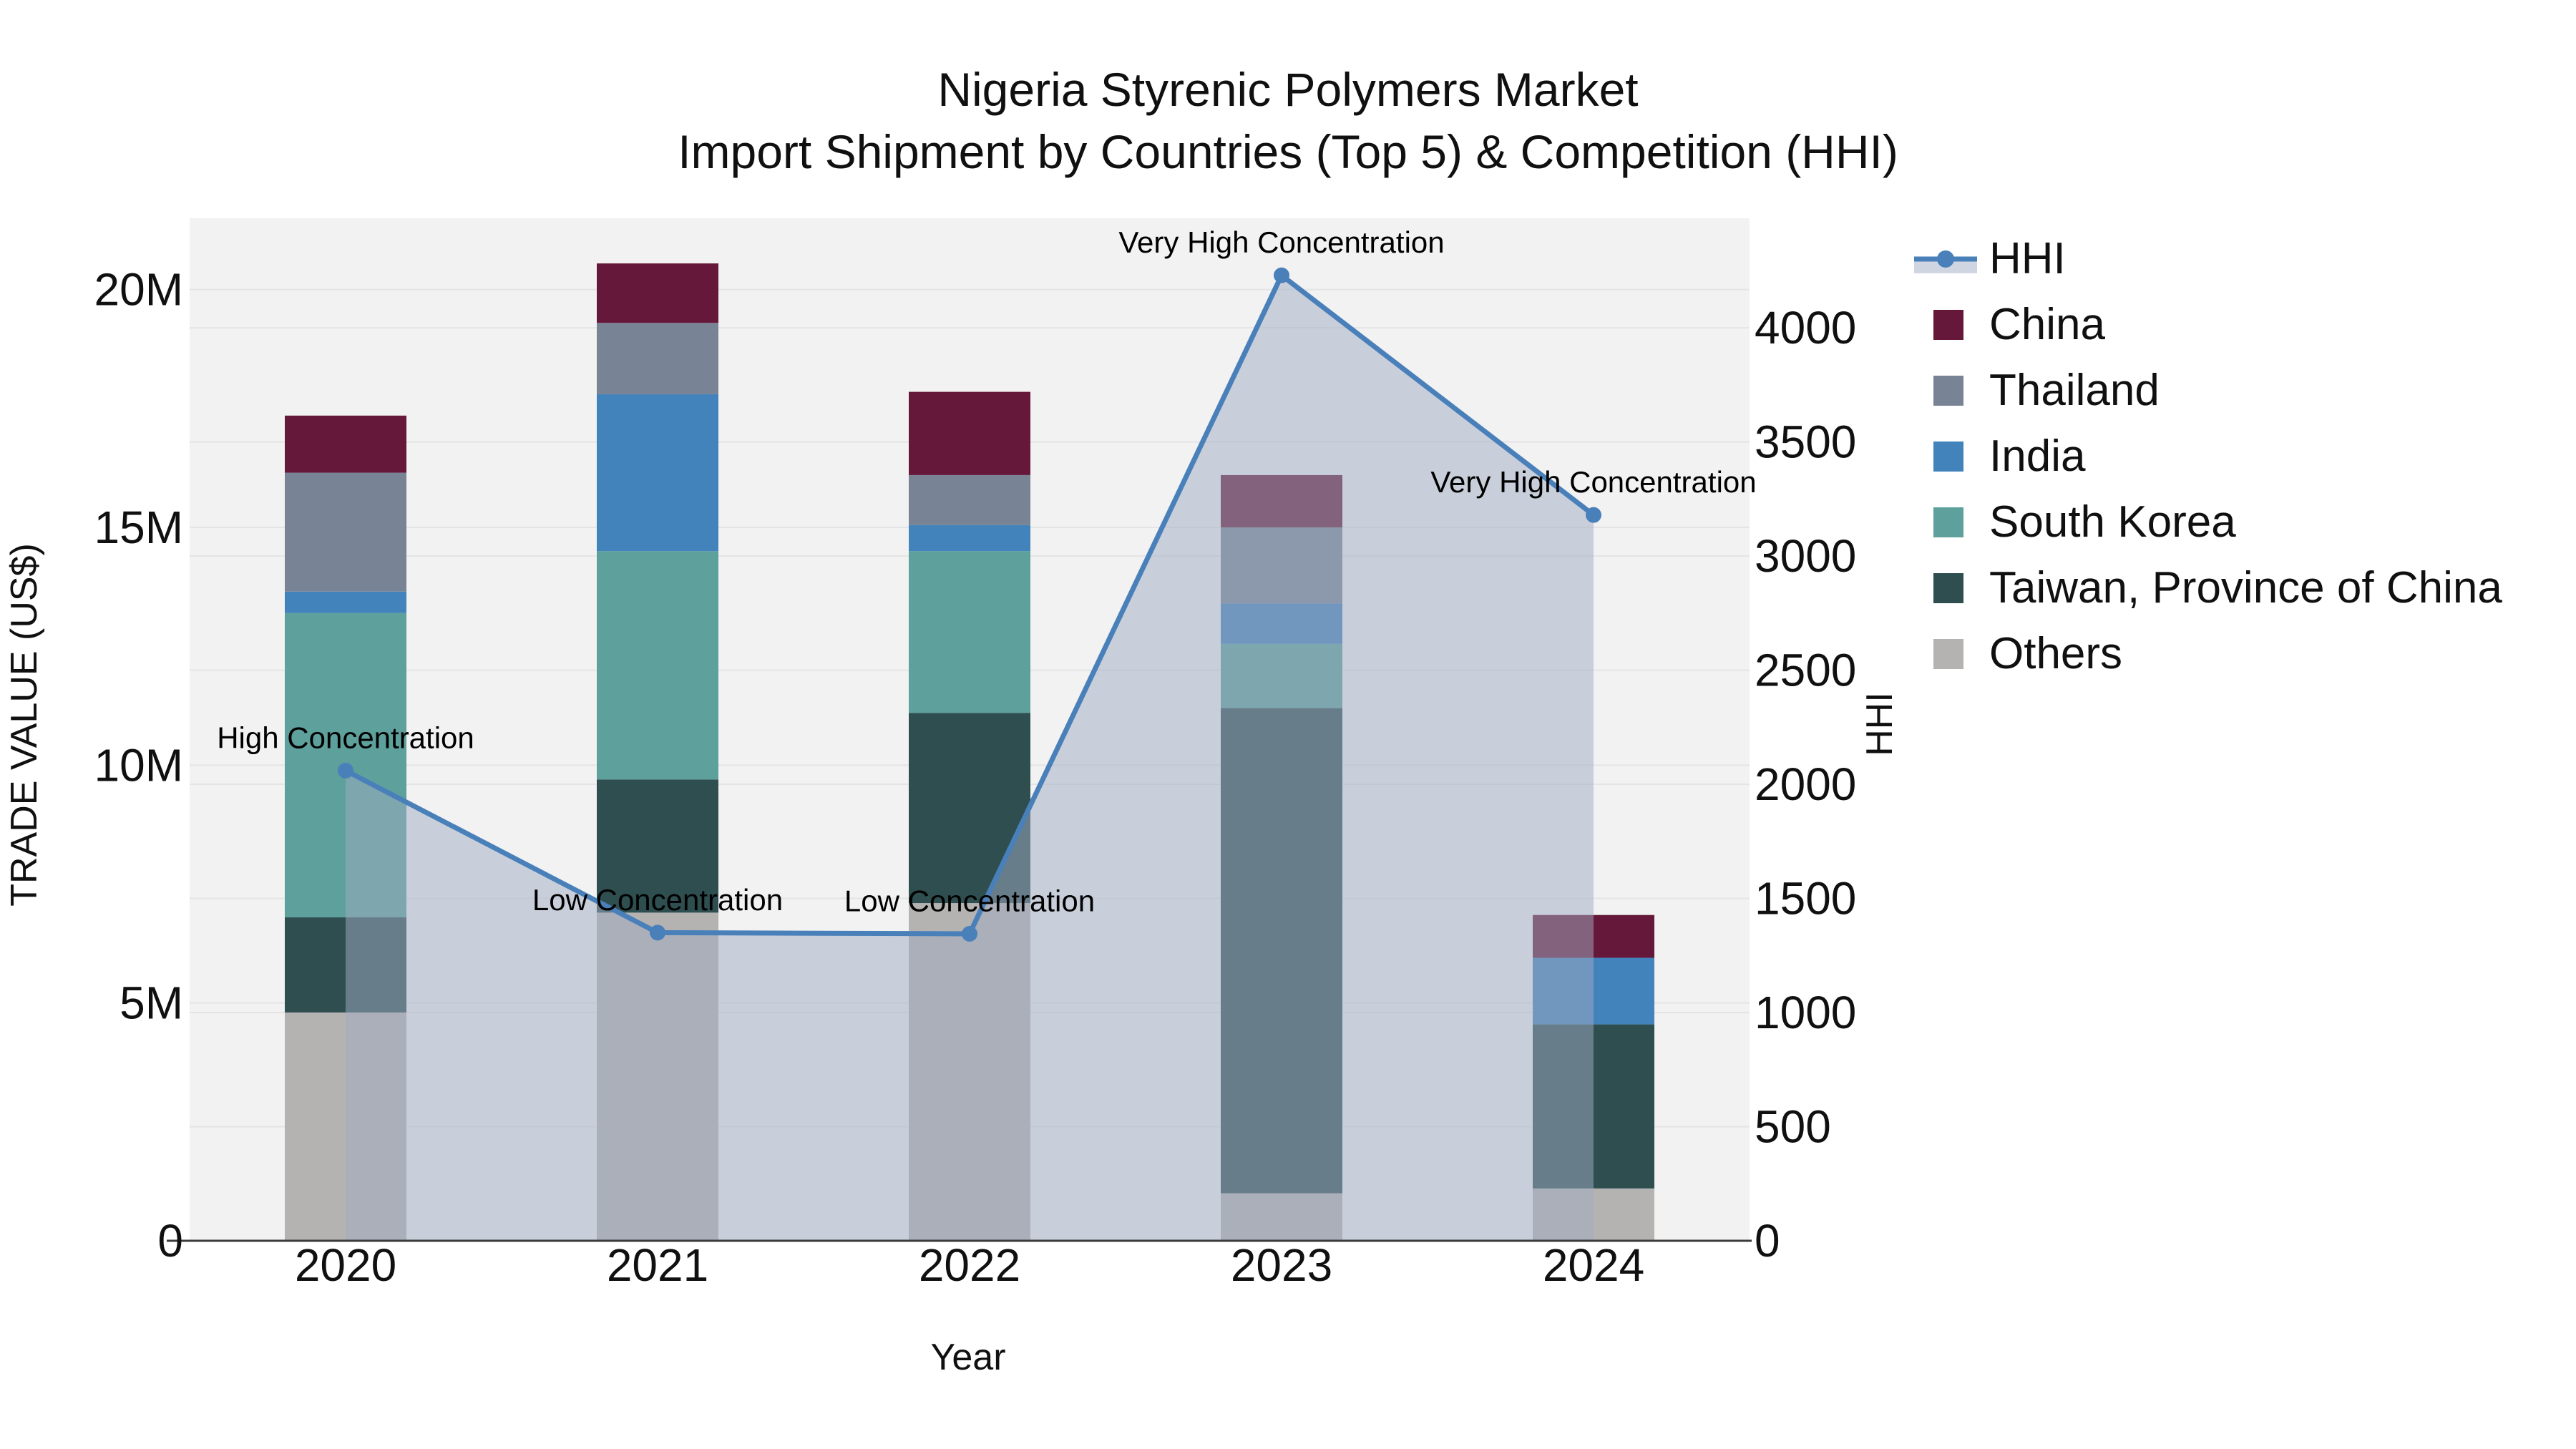 The image size is (2576, 1449). Describe the element at coordinates (2112, 522) in the screenshot. I see `legend-label: South Korea` at that location.